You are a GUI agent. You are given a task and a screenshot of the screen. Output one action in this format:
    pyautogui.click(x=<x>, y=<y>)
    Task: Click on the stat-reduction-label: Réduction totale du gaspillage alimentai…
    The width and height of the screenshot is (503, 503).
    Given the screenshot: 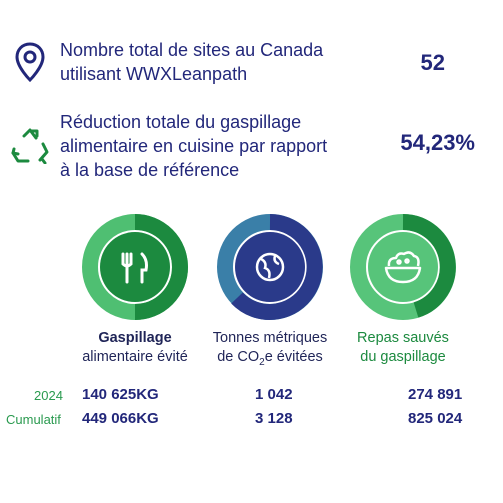 What is the action you would take?
    pyautogui.click(x=194, y=146)
    